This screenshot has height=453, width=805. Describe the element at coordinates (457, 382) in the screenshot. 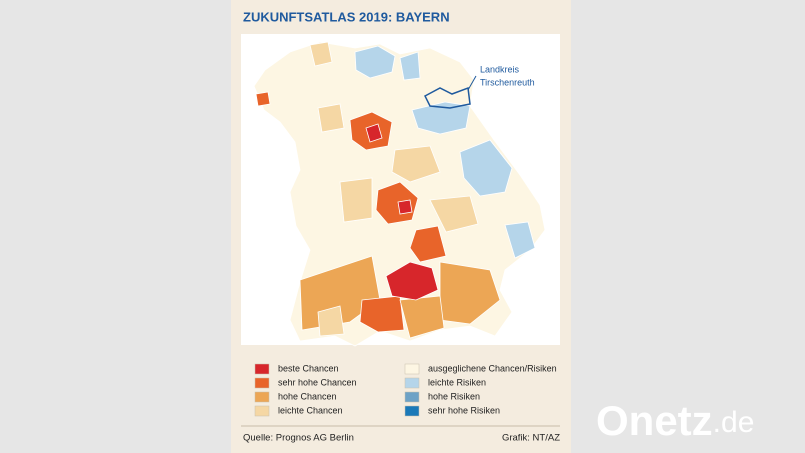

I see `legend-label: leichte Risiken` at that location.